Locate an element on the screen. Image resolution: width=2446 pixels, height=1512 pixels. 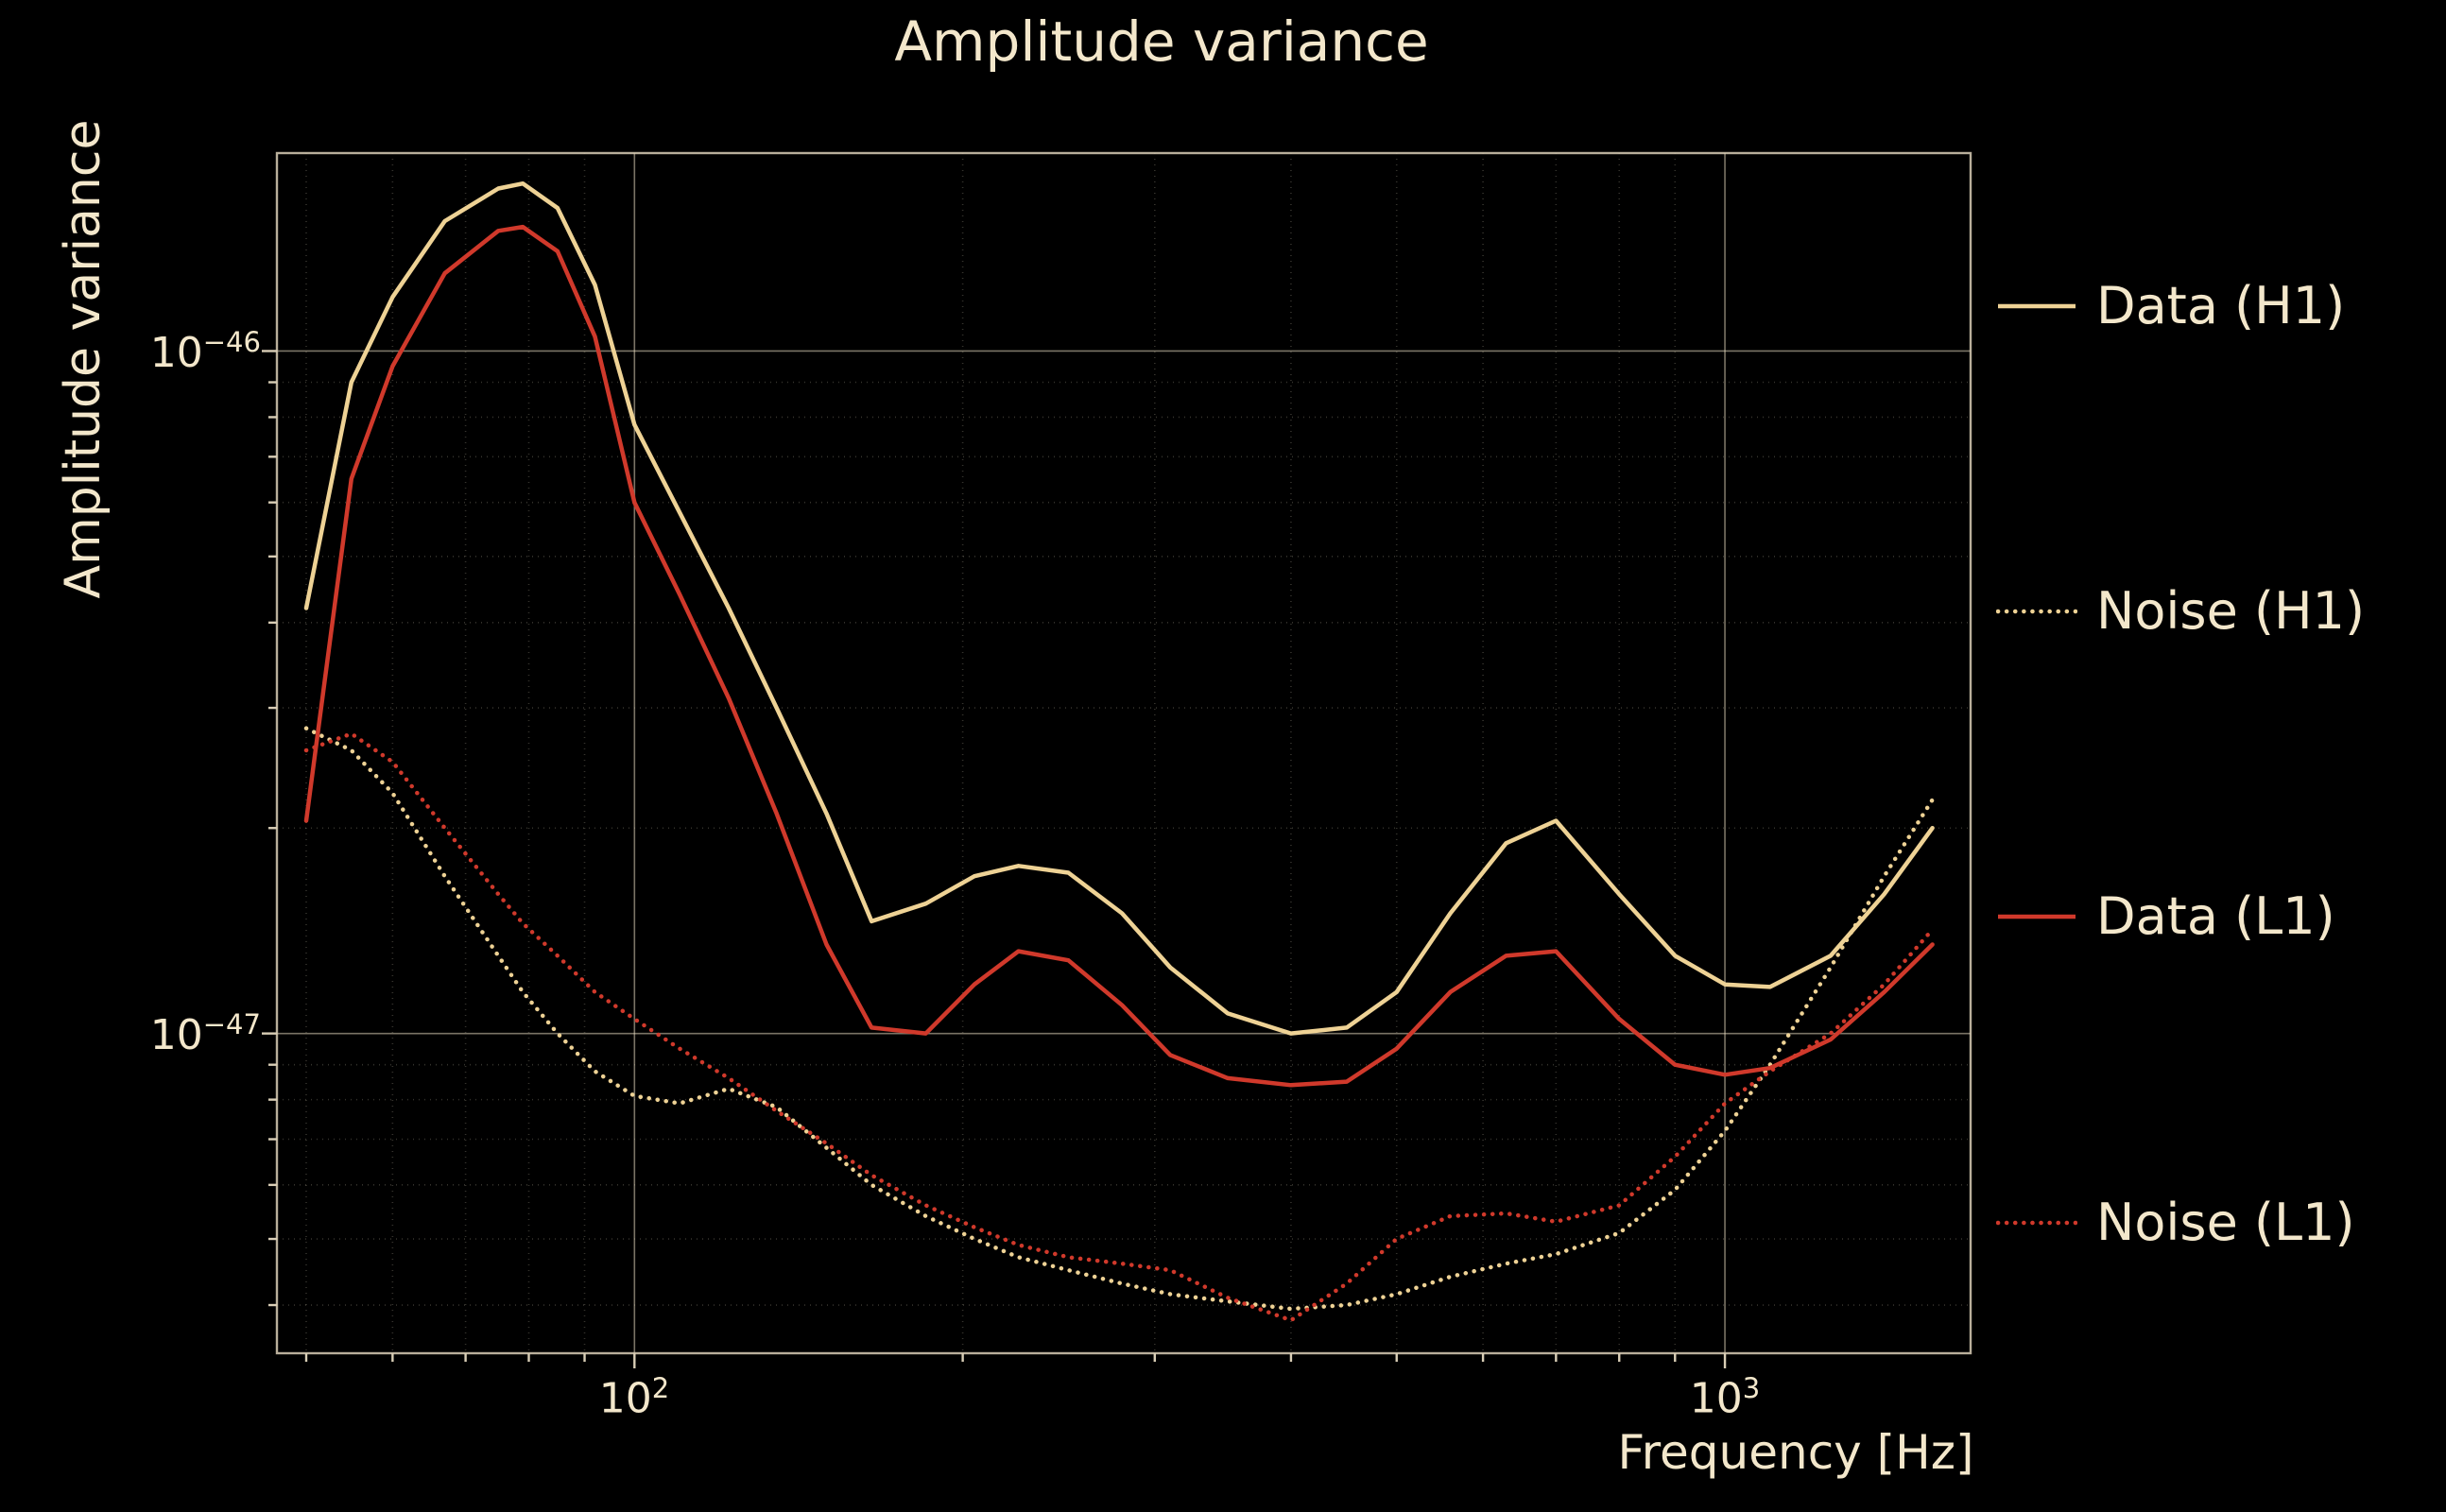
x-tick-exponent: 2 is located at coordinates (660, 1388).